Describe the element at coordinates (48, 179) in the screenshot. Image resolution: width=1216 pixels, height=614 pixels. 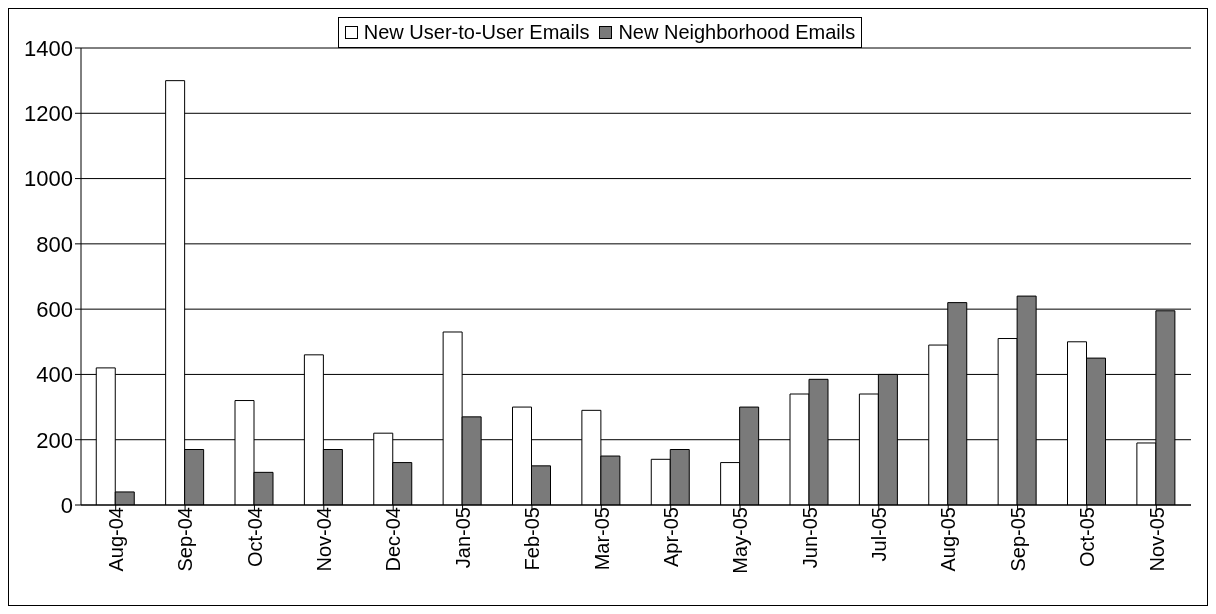
I see `y-tick-label: 1000` at that location.